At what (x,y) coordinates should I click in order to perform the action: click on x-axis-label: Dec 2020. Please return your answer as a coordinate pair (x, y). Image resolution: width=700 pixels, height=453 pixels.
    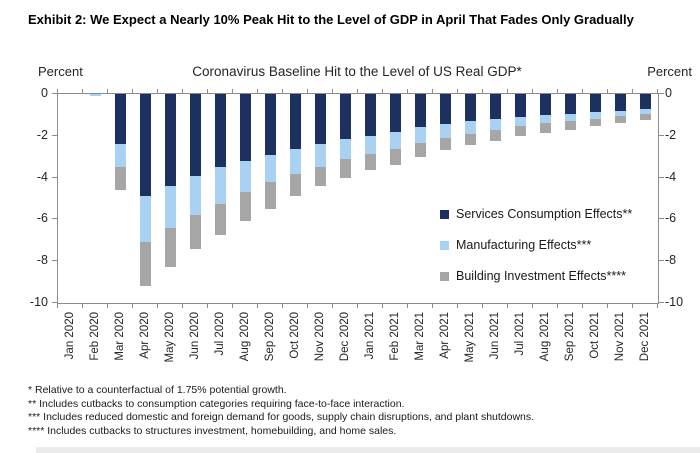
    Looking at the image, I should click on (344, 337).